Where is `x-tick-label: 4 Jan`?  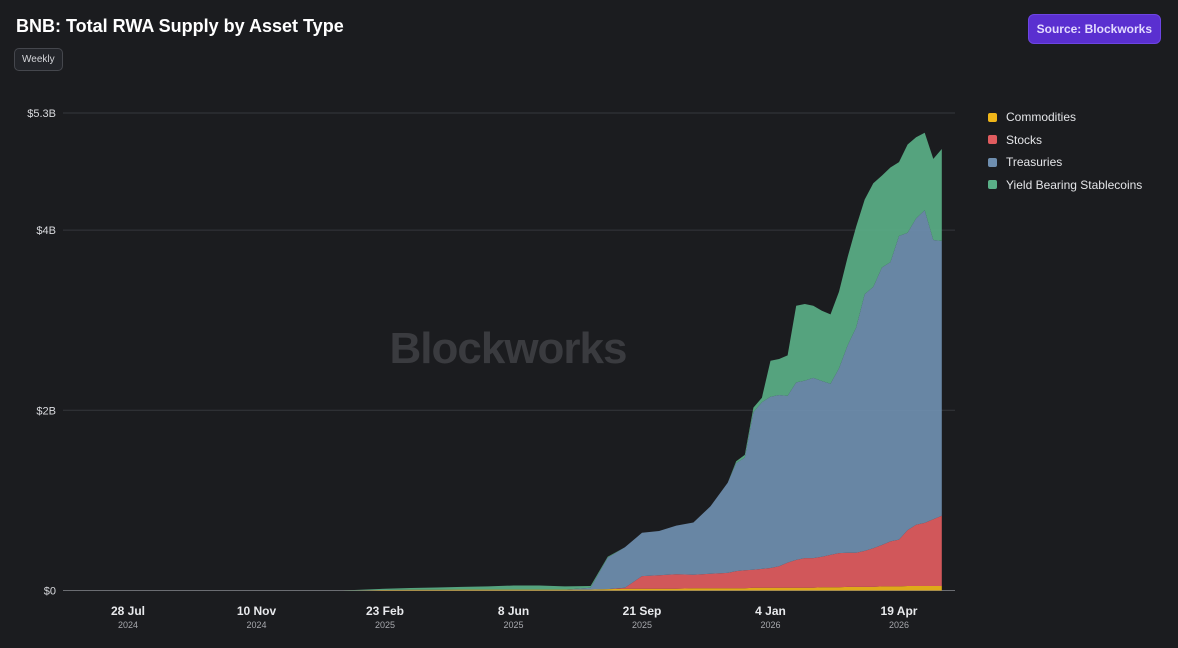
x-tick-label: 4 Jan is located at coordinates (770, 611).